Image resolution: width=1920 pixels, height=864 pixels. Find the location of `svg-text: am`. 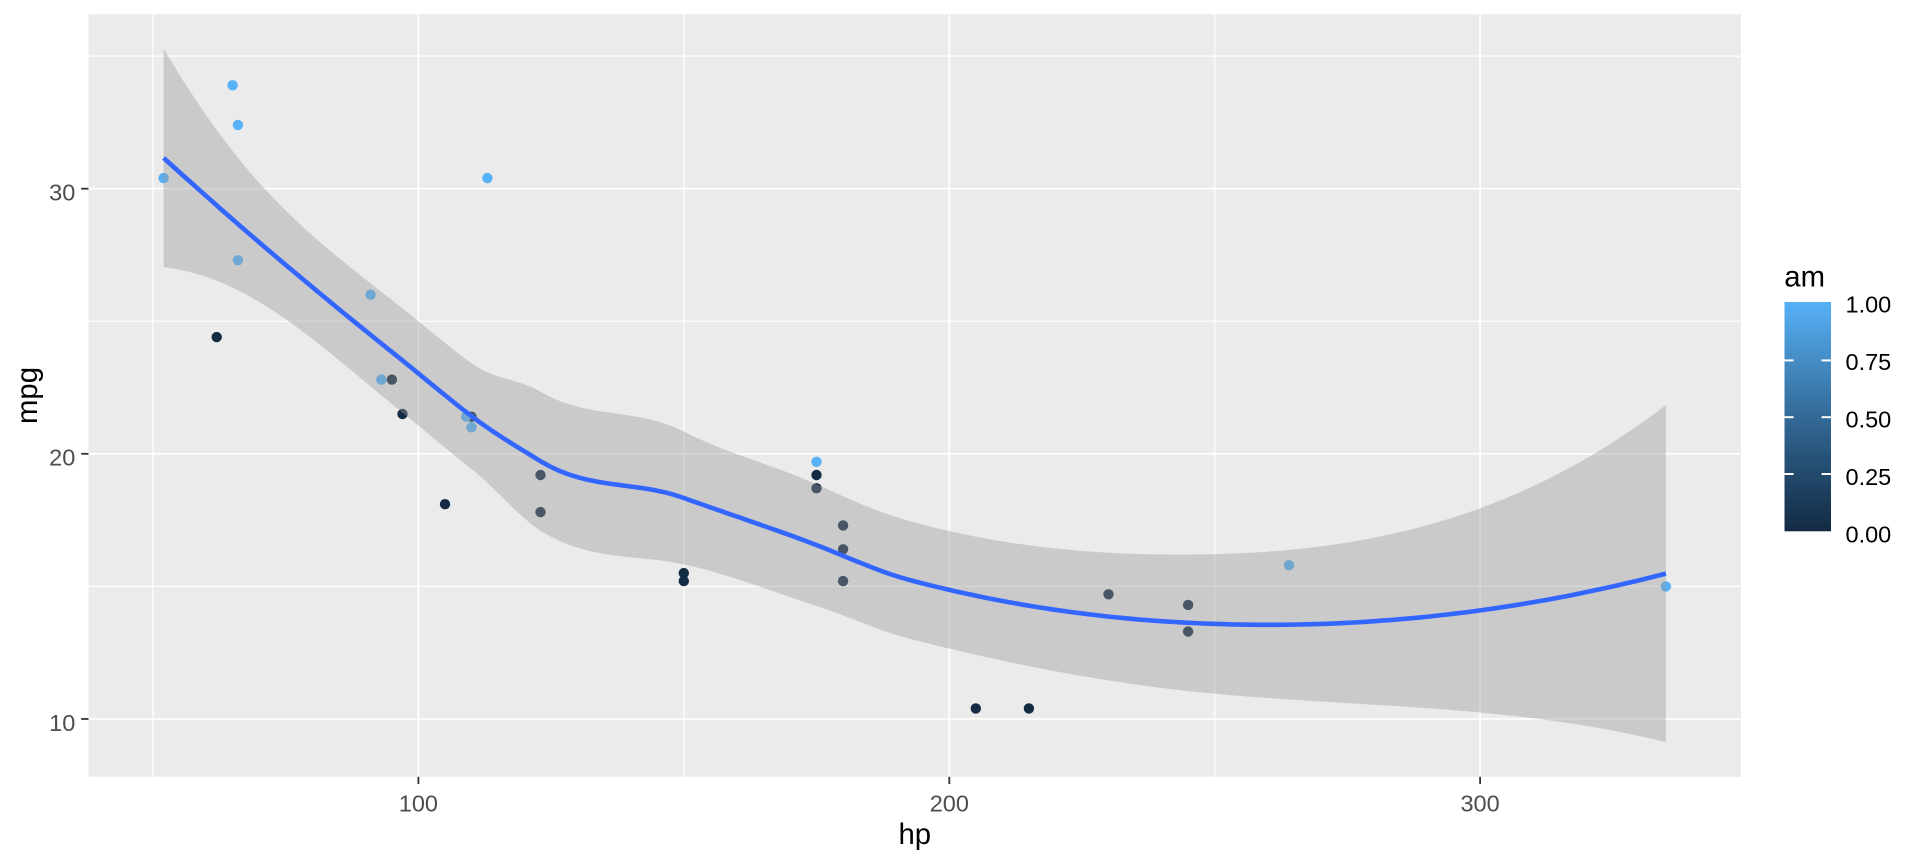

svg-text: am is located at coordinates (1804, 276).